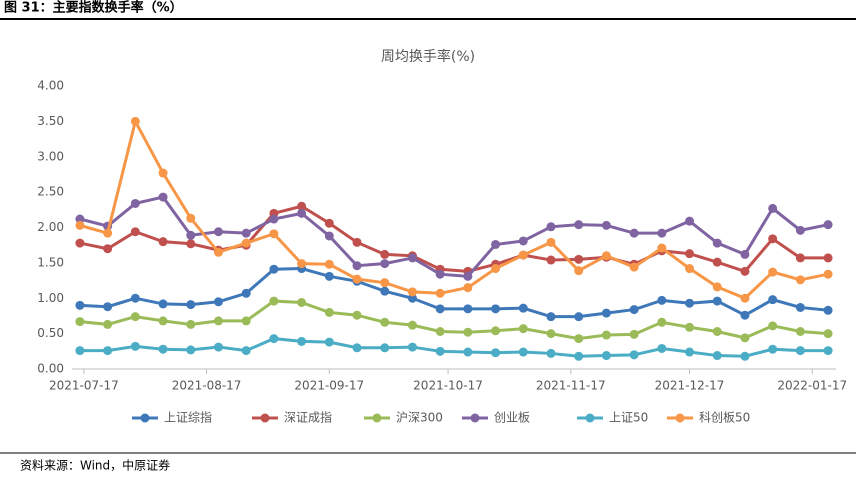  What do you see at coordinates (512, 418) in the screenshot?
I see `legend-label: 创业板` at bounding box center [512, 418].